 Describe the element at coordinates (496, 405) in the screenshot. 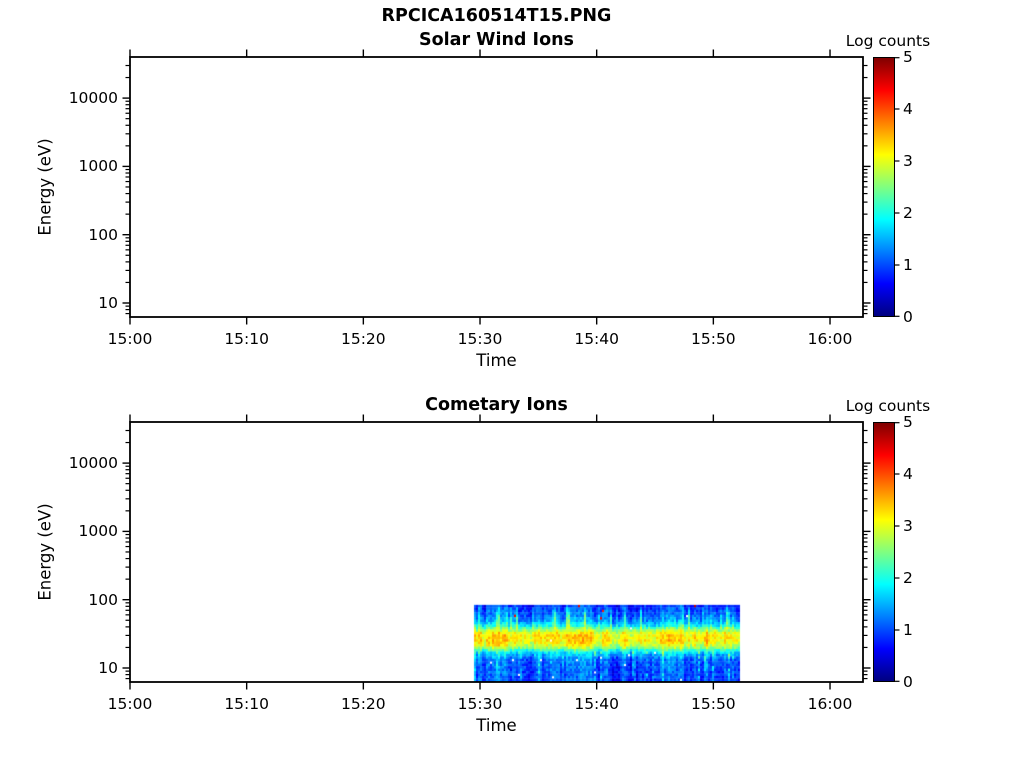

I see `panel-title: Cometary Ions` at that location.